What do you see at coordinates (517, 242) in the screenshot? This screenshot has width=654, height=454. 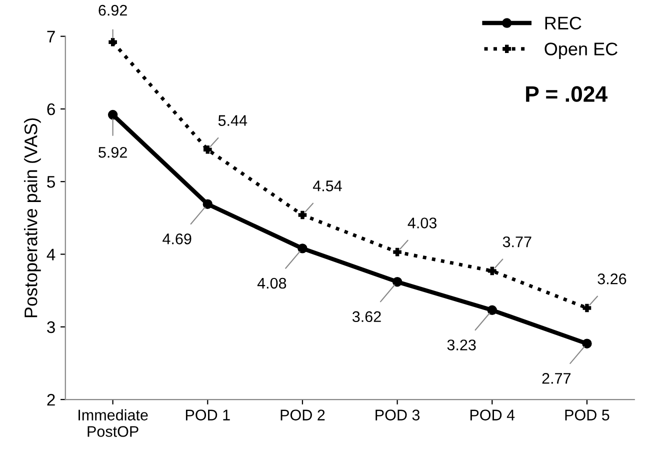 I see `data-label: 3.77` at bounding box center [517, 242].